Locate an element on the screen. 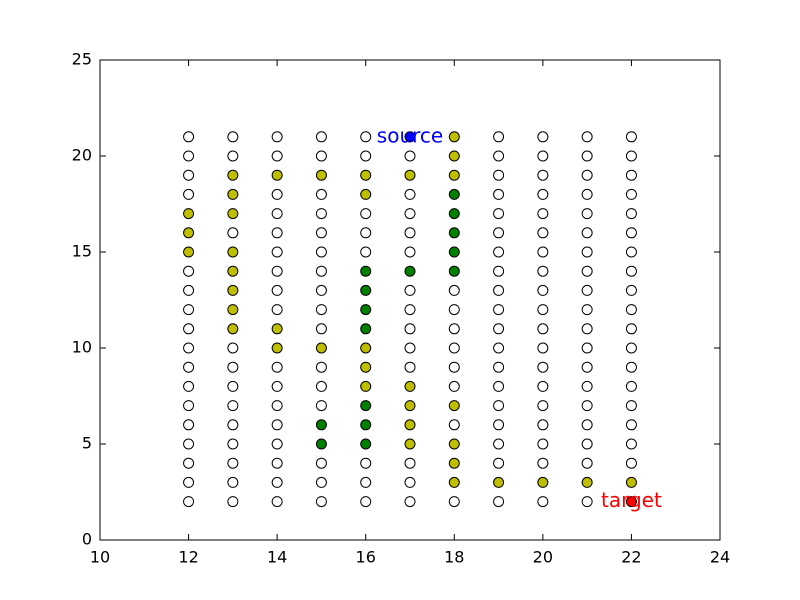 The image size is (800, 600). annotation: source is located at coordinates (410, 135).